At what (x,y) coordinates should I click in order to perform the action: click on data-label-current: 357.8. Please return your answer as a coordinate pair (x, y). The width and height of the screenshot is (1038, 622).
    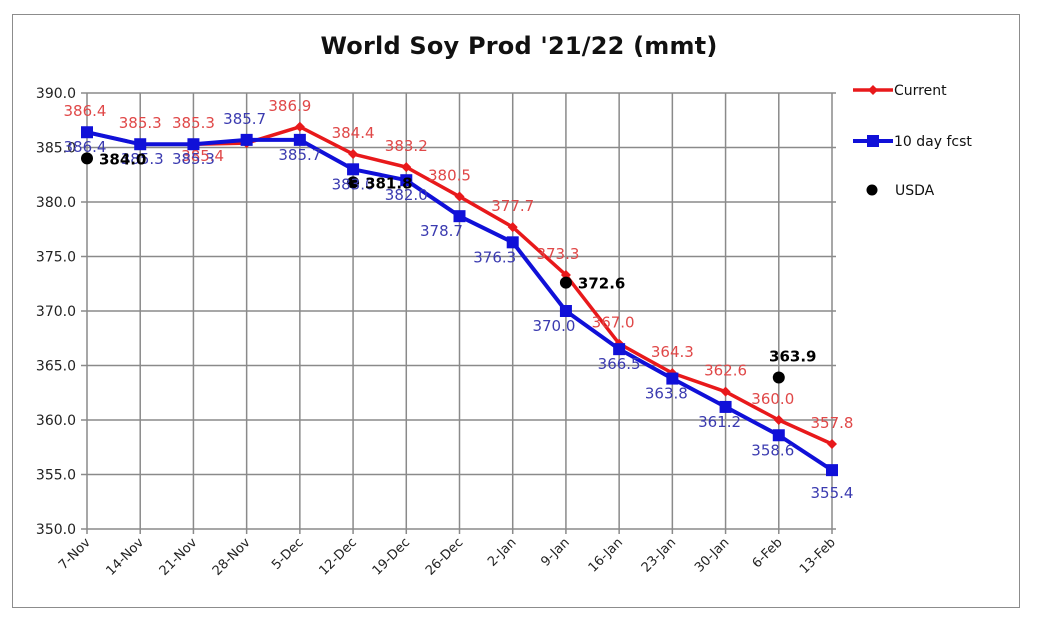
    Looking at the image, I should click on (832, 423).